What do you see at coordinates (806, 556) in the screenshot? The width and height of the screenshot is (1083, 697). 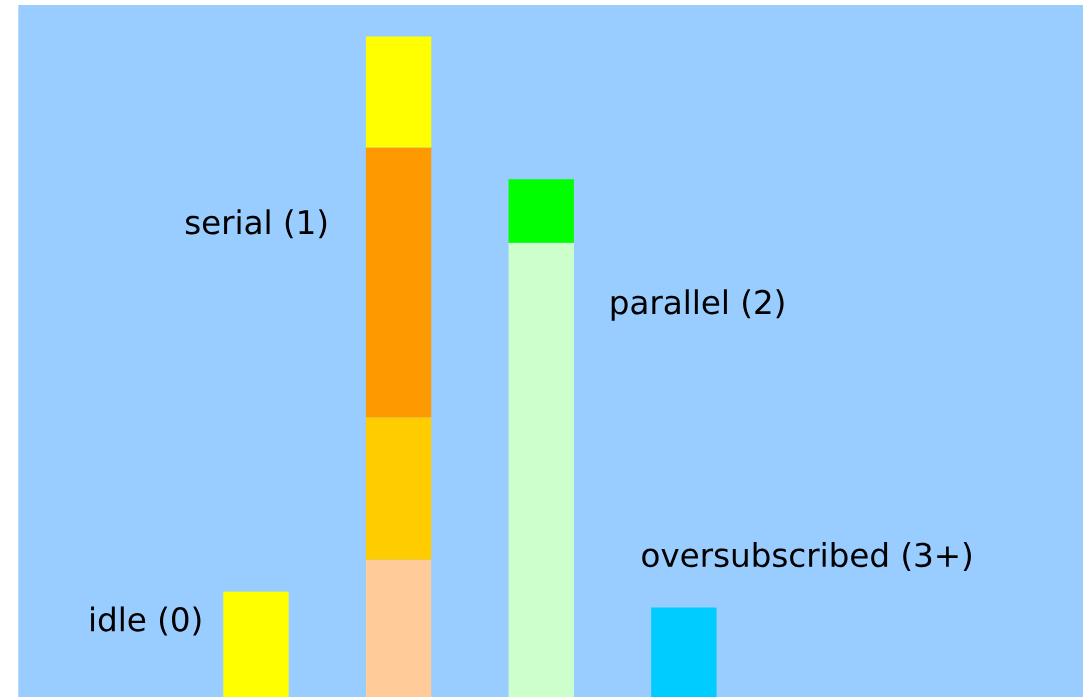 I see `annotation: oversubscribed (3+)` at bounding box center [806, 556].